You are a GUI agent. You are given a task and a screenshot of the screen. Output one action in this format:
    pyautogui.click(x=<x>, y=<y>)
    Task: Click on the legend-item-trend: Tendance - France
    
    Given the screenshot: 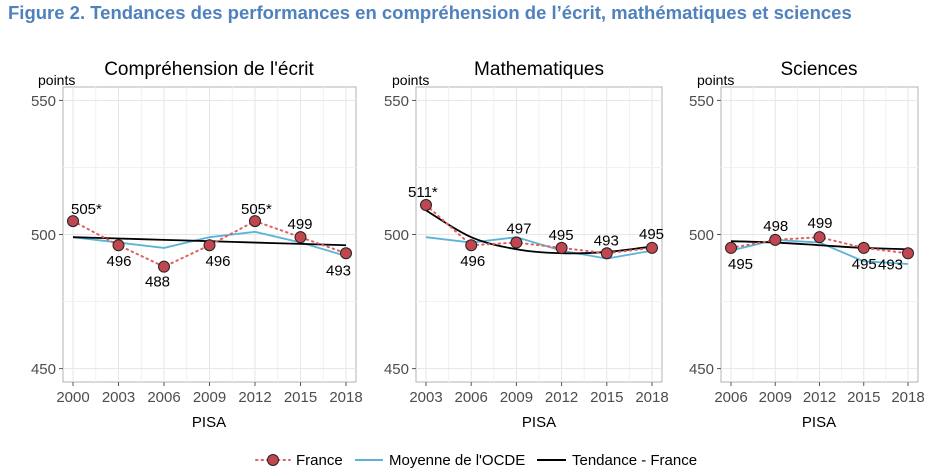 What is the action you would take?
    pyautogui.click(x=617, y=460)
    